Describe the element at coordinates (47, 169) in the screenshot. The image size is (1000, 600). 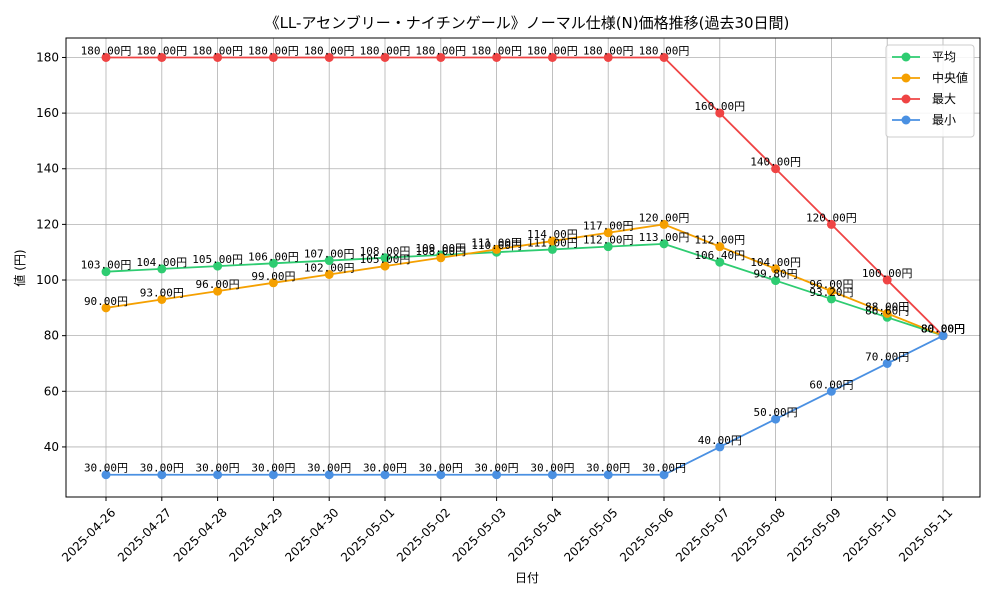
I see `y-tick-label: 140` at that location.